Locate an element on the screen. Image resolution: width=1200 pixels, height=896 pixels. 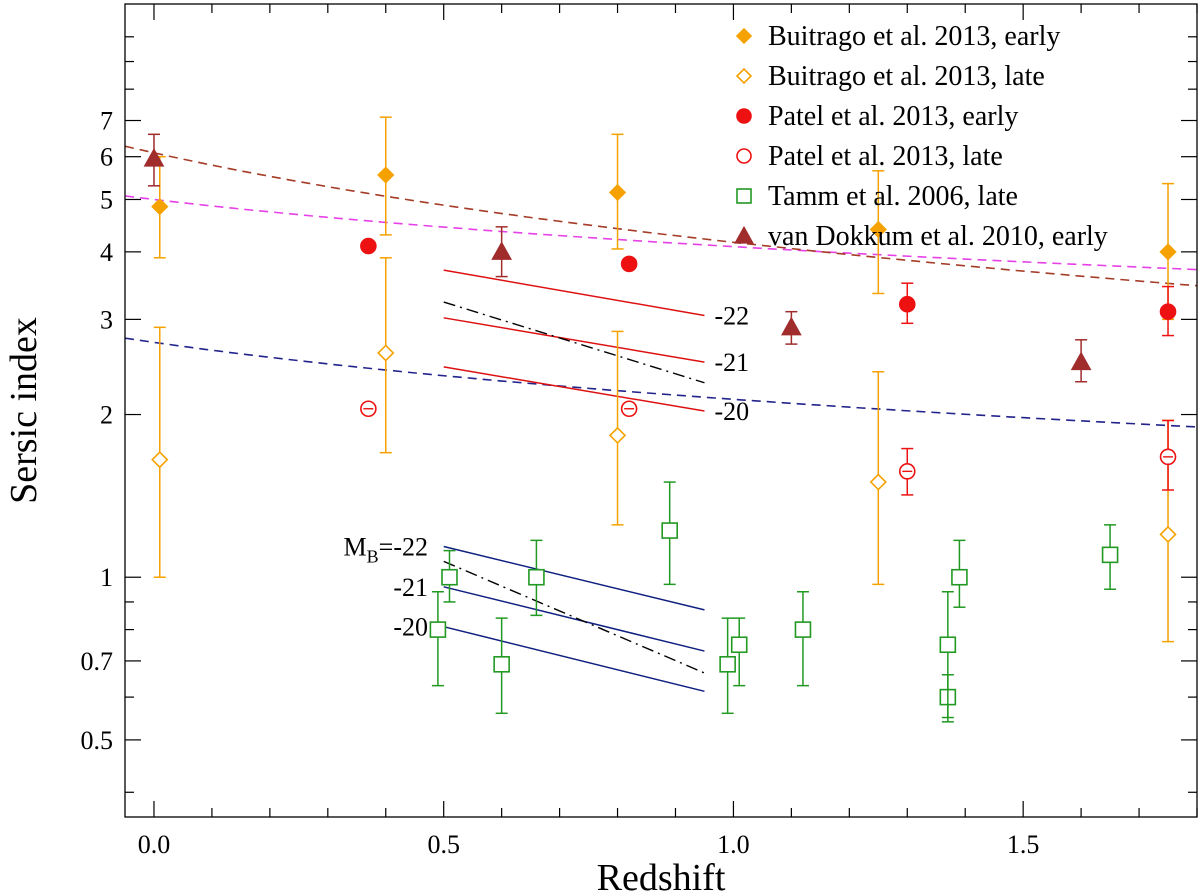
legend-label: Tamm et al. 2006, late is located at coordinates (893, 196).